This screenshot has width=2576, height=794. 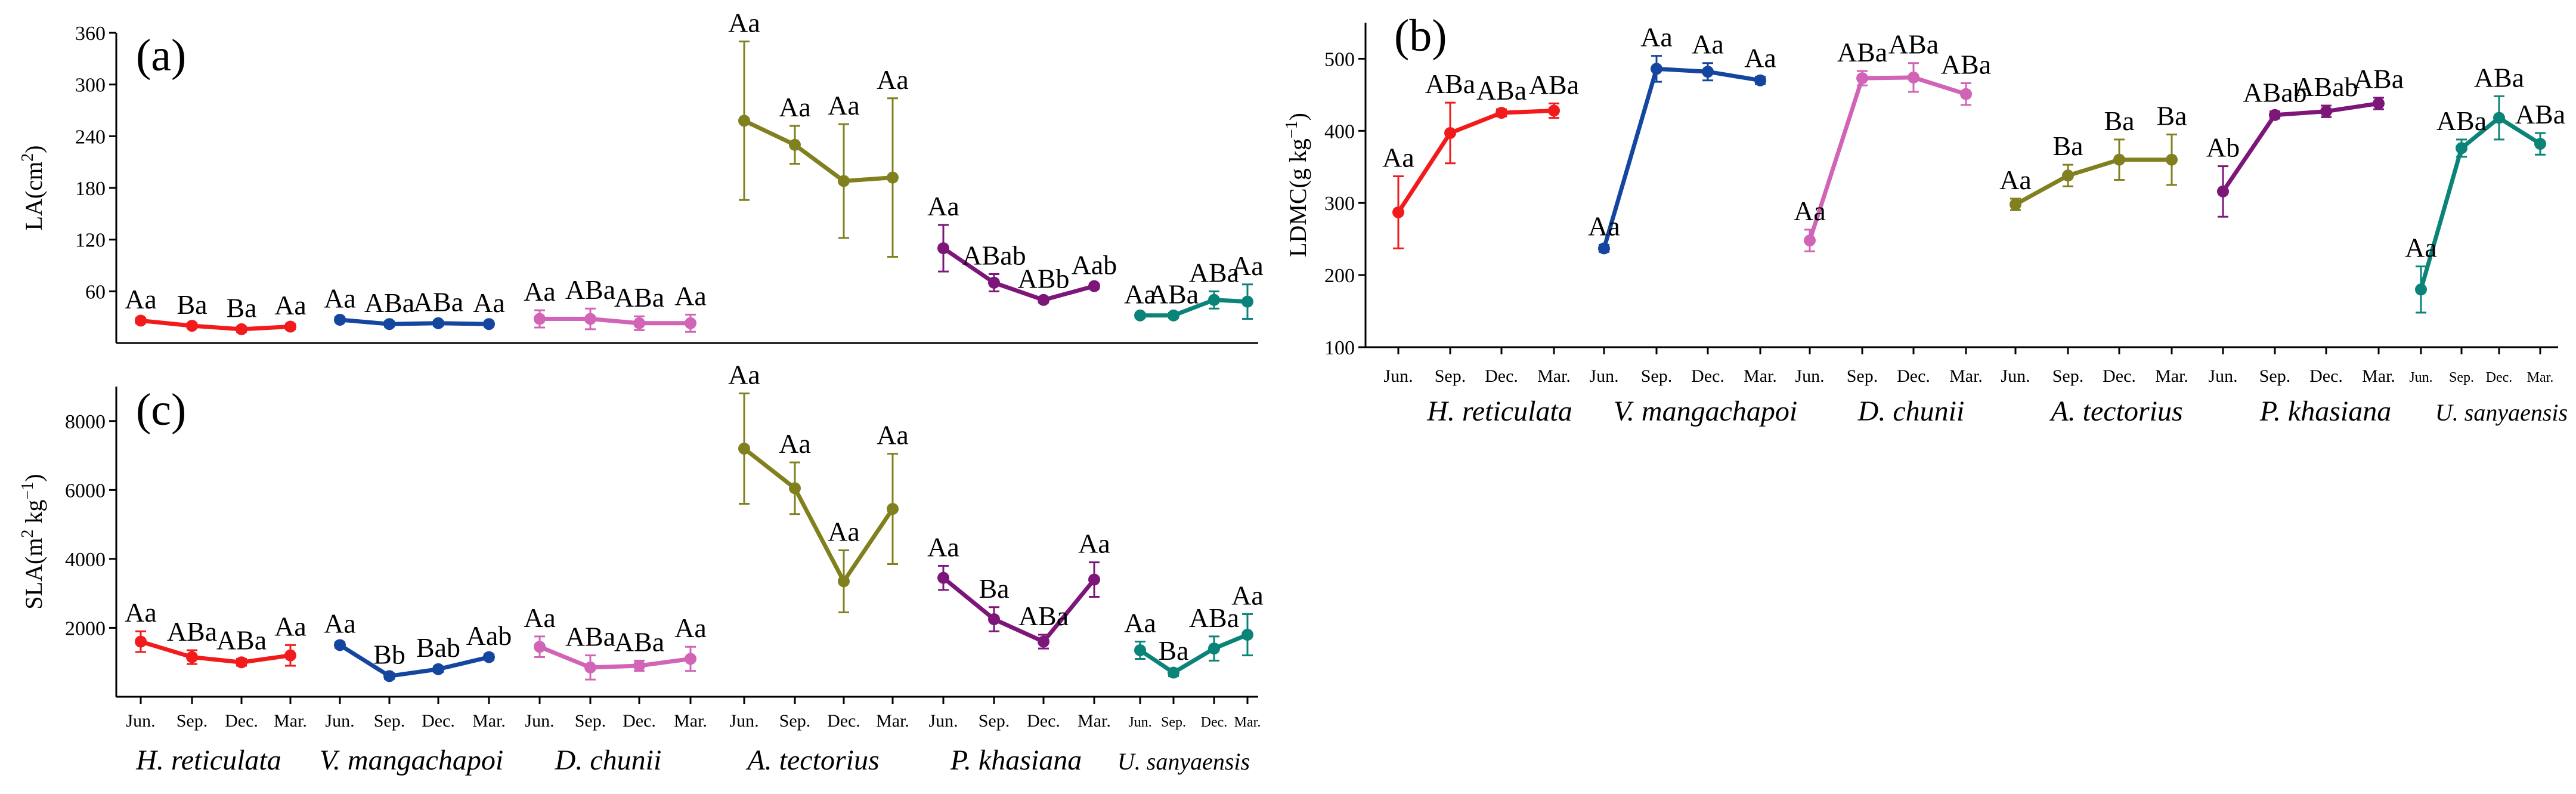 What do you see at coordinates (33, 149) in the screenshot?
I see `y-axis-label-close: )` at bounding box center [33, 149].